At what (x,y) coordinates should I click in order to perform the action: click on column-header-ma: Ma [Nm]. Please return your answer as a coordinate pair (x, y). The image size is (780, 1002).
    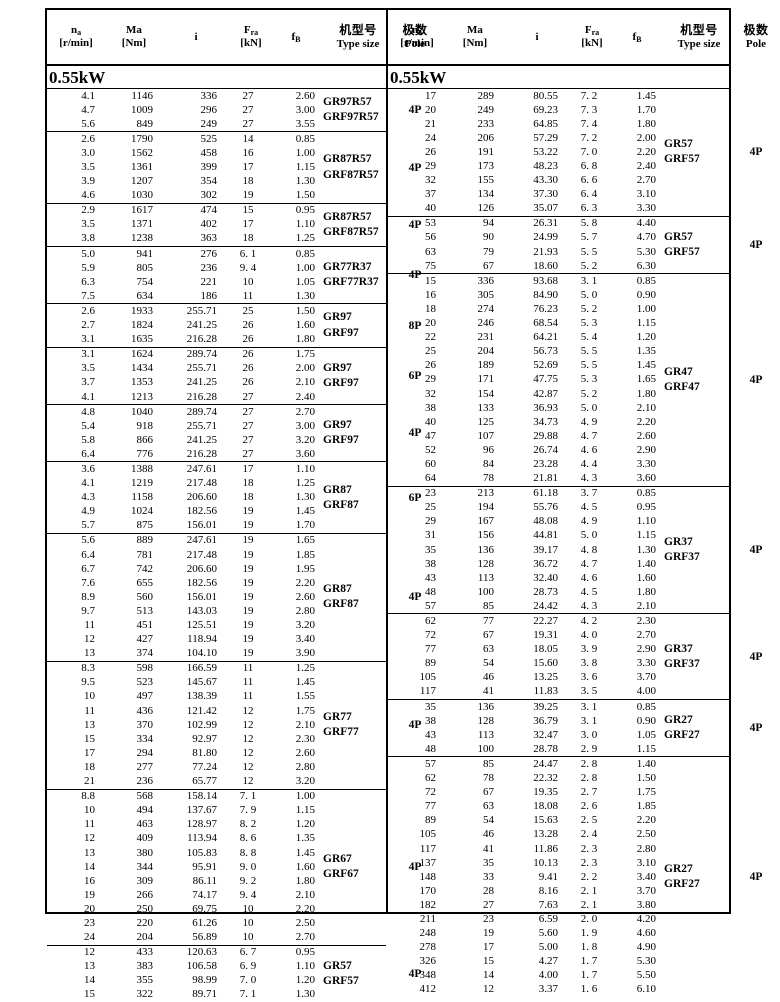
    Looking at the image, I should click on (475, 37).